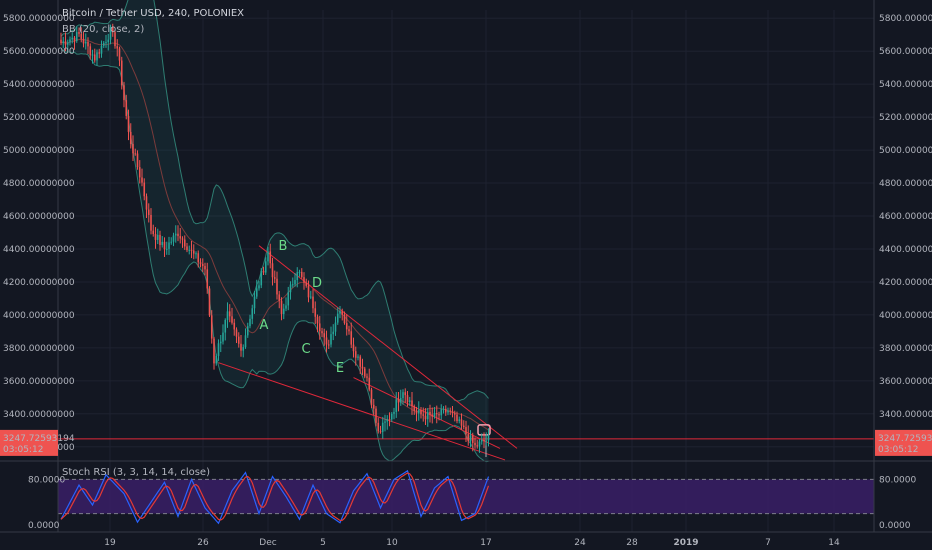  Describe the element at coordinates (39, 19) in the screenshot. I see `price-tick-left: 5800.00000000` at that location.